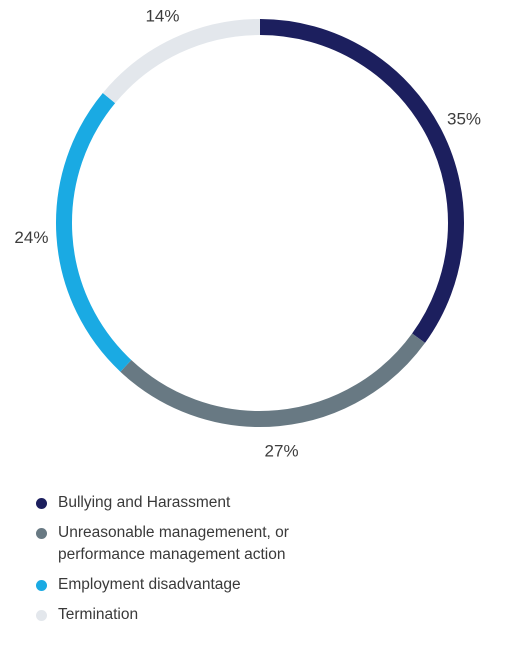 The height and width of the screenshot is (666, 506). I want to click on legend-marker-employment-disadvantage, so click(41, 585).